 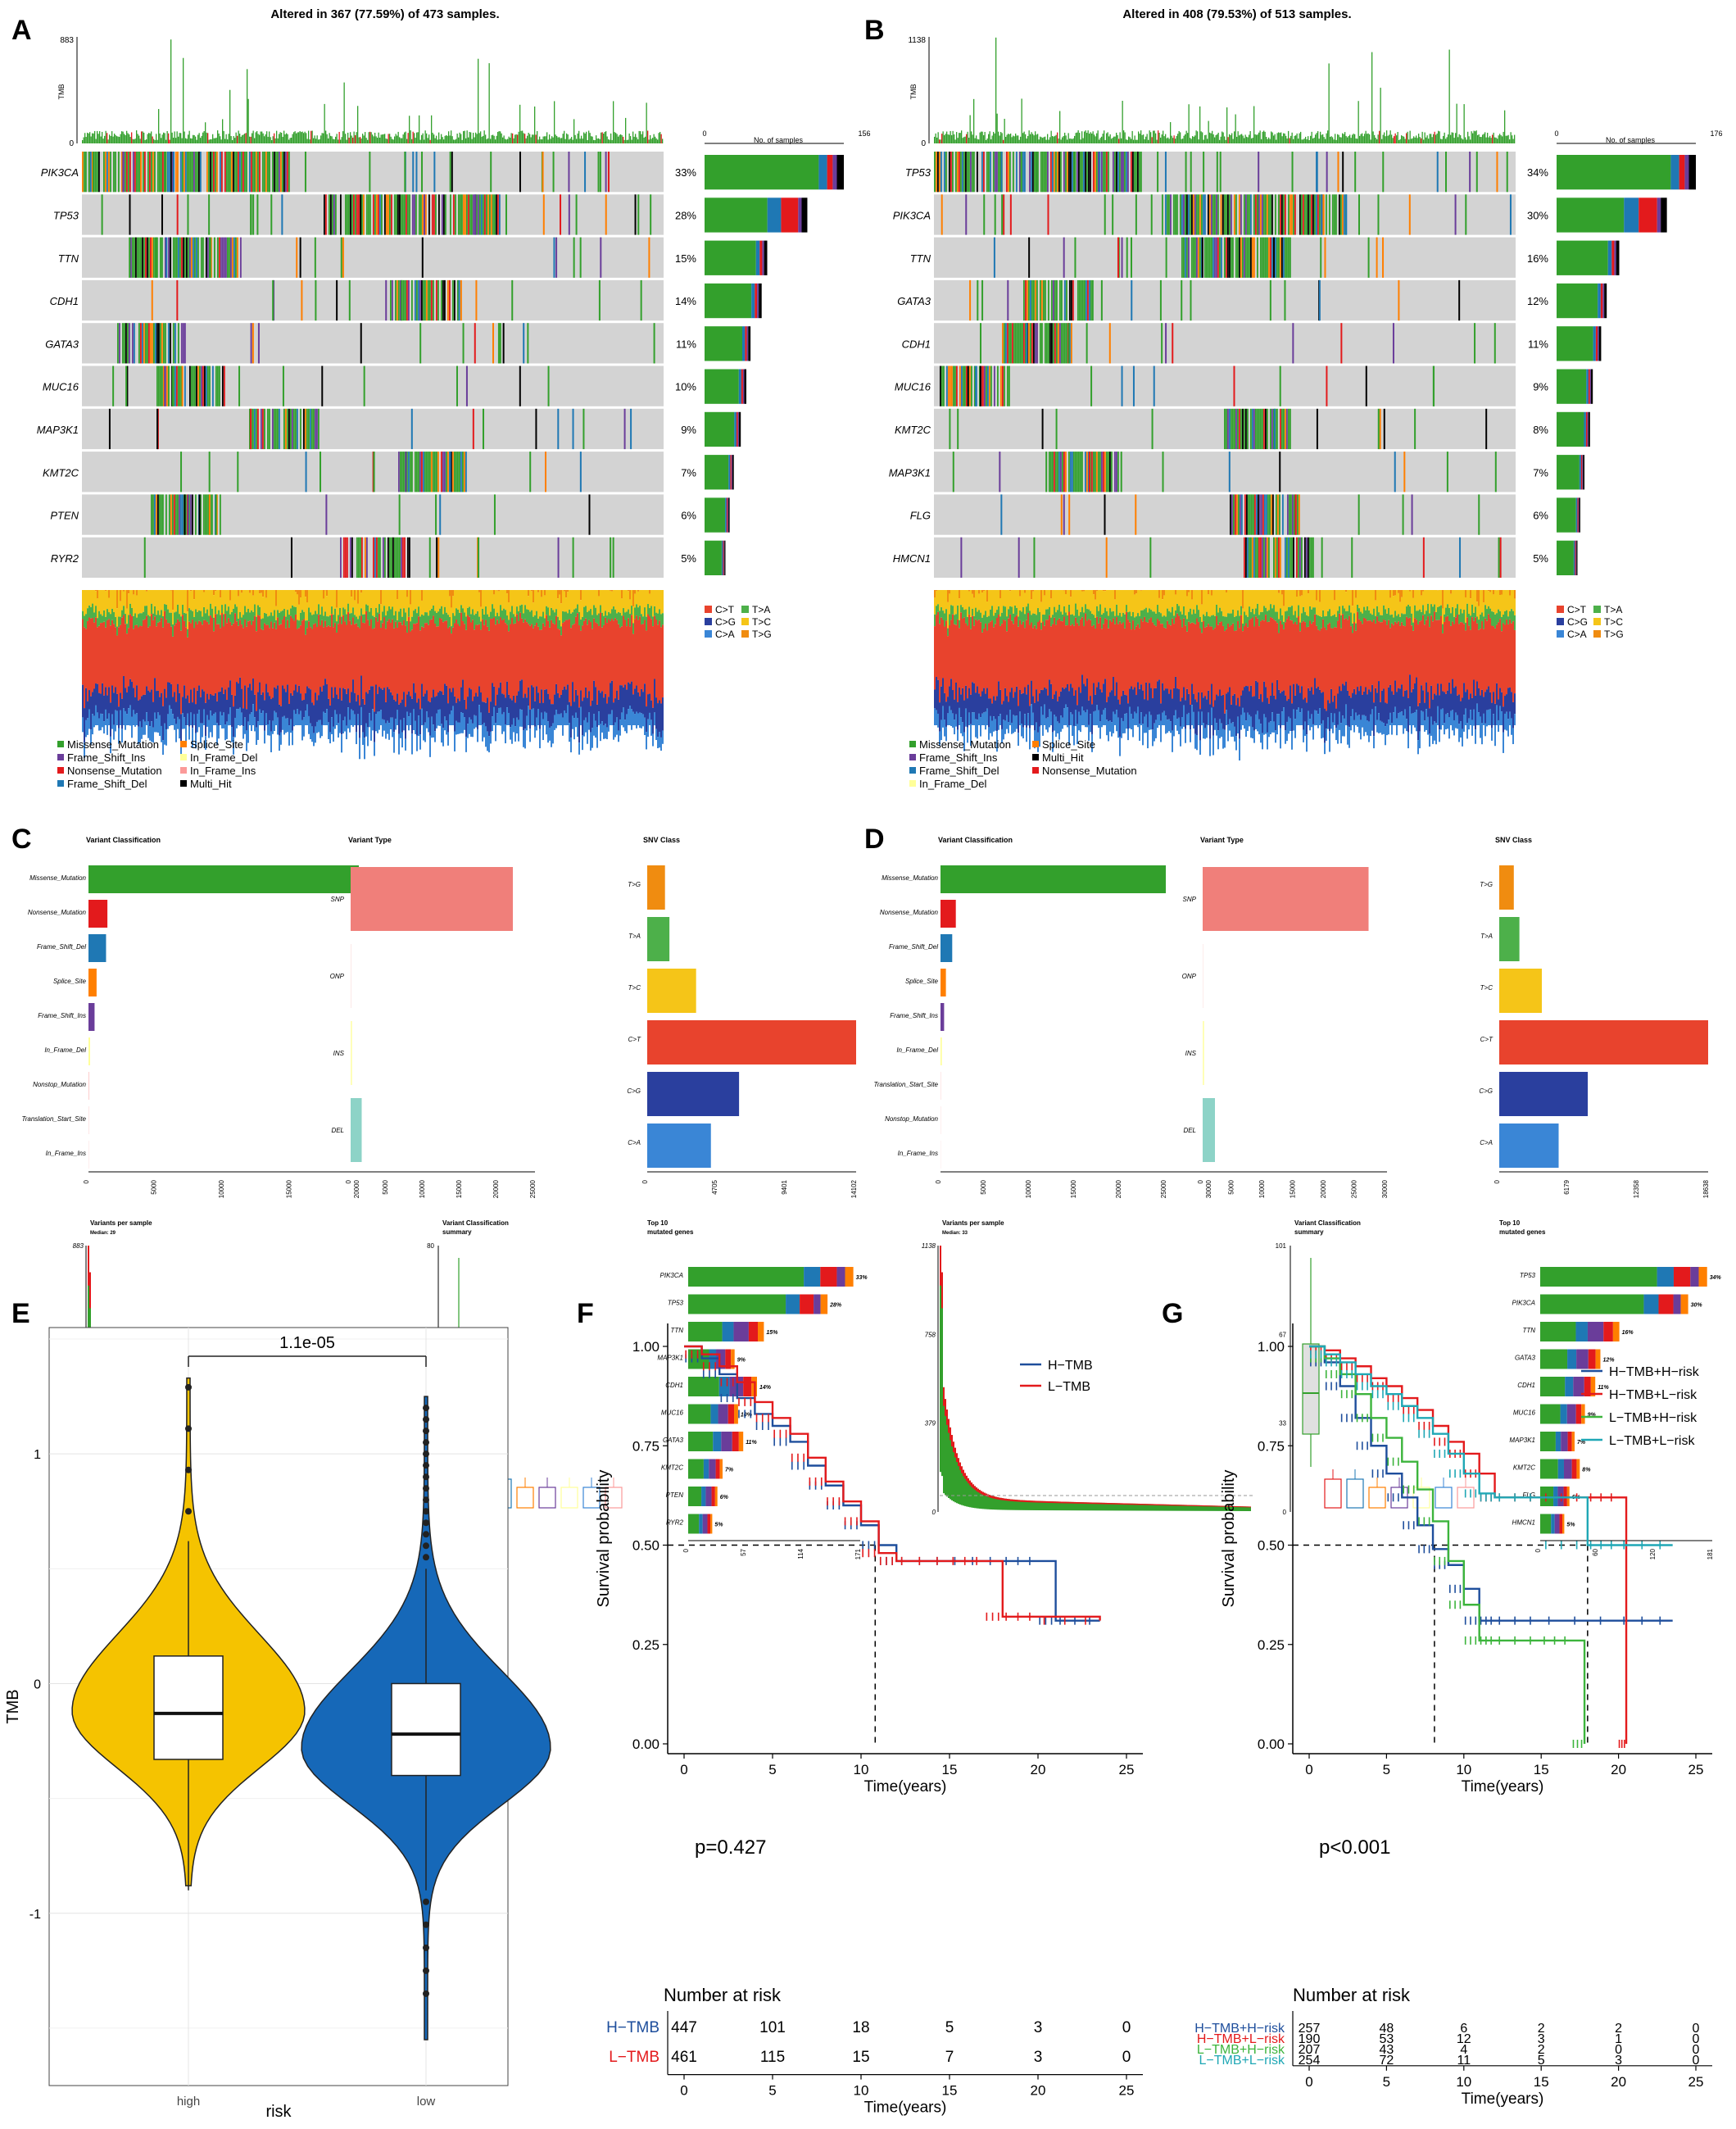 I want to click on panel-letter-B: B, so click(x=874, y=30).